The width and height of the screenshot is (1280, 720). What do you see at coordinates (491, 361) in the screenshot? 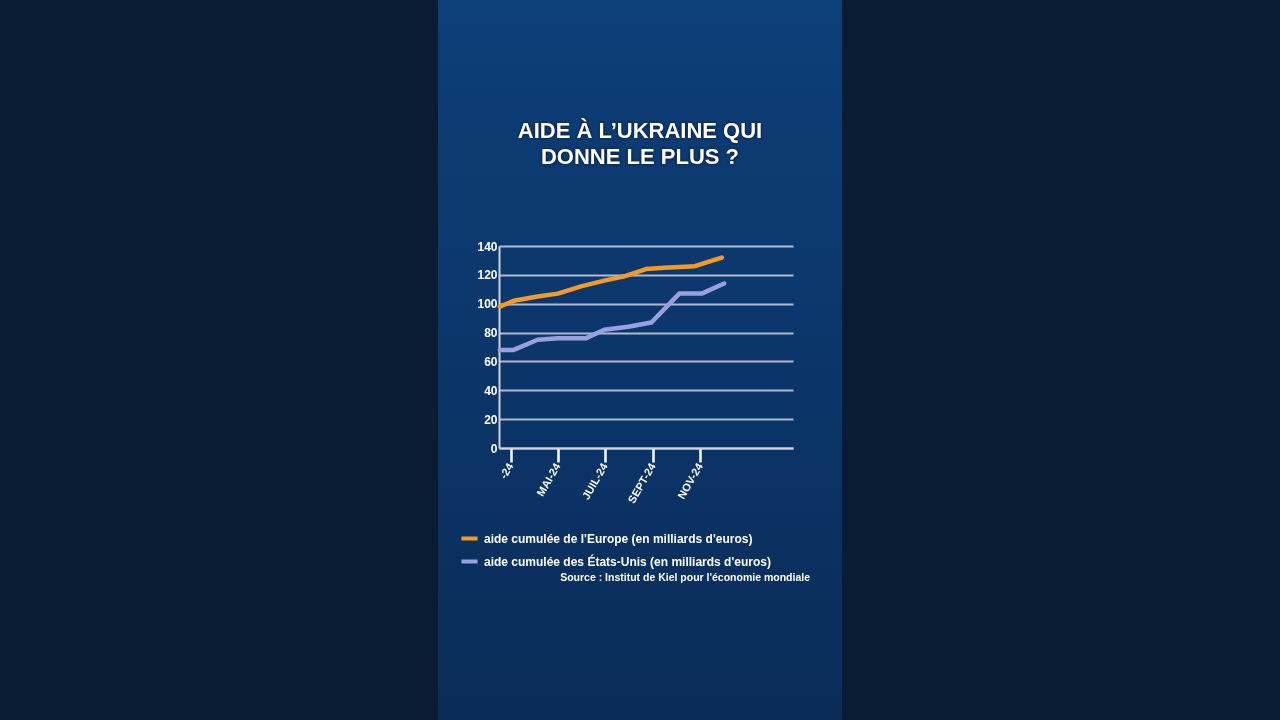
I see `y-tick-label: 60` at bounding box center [491, 361].